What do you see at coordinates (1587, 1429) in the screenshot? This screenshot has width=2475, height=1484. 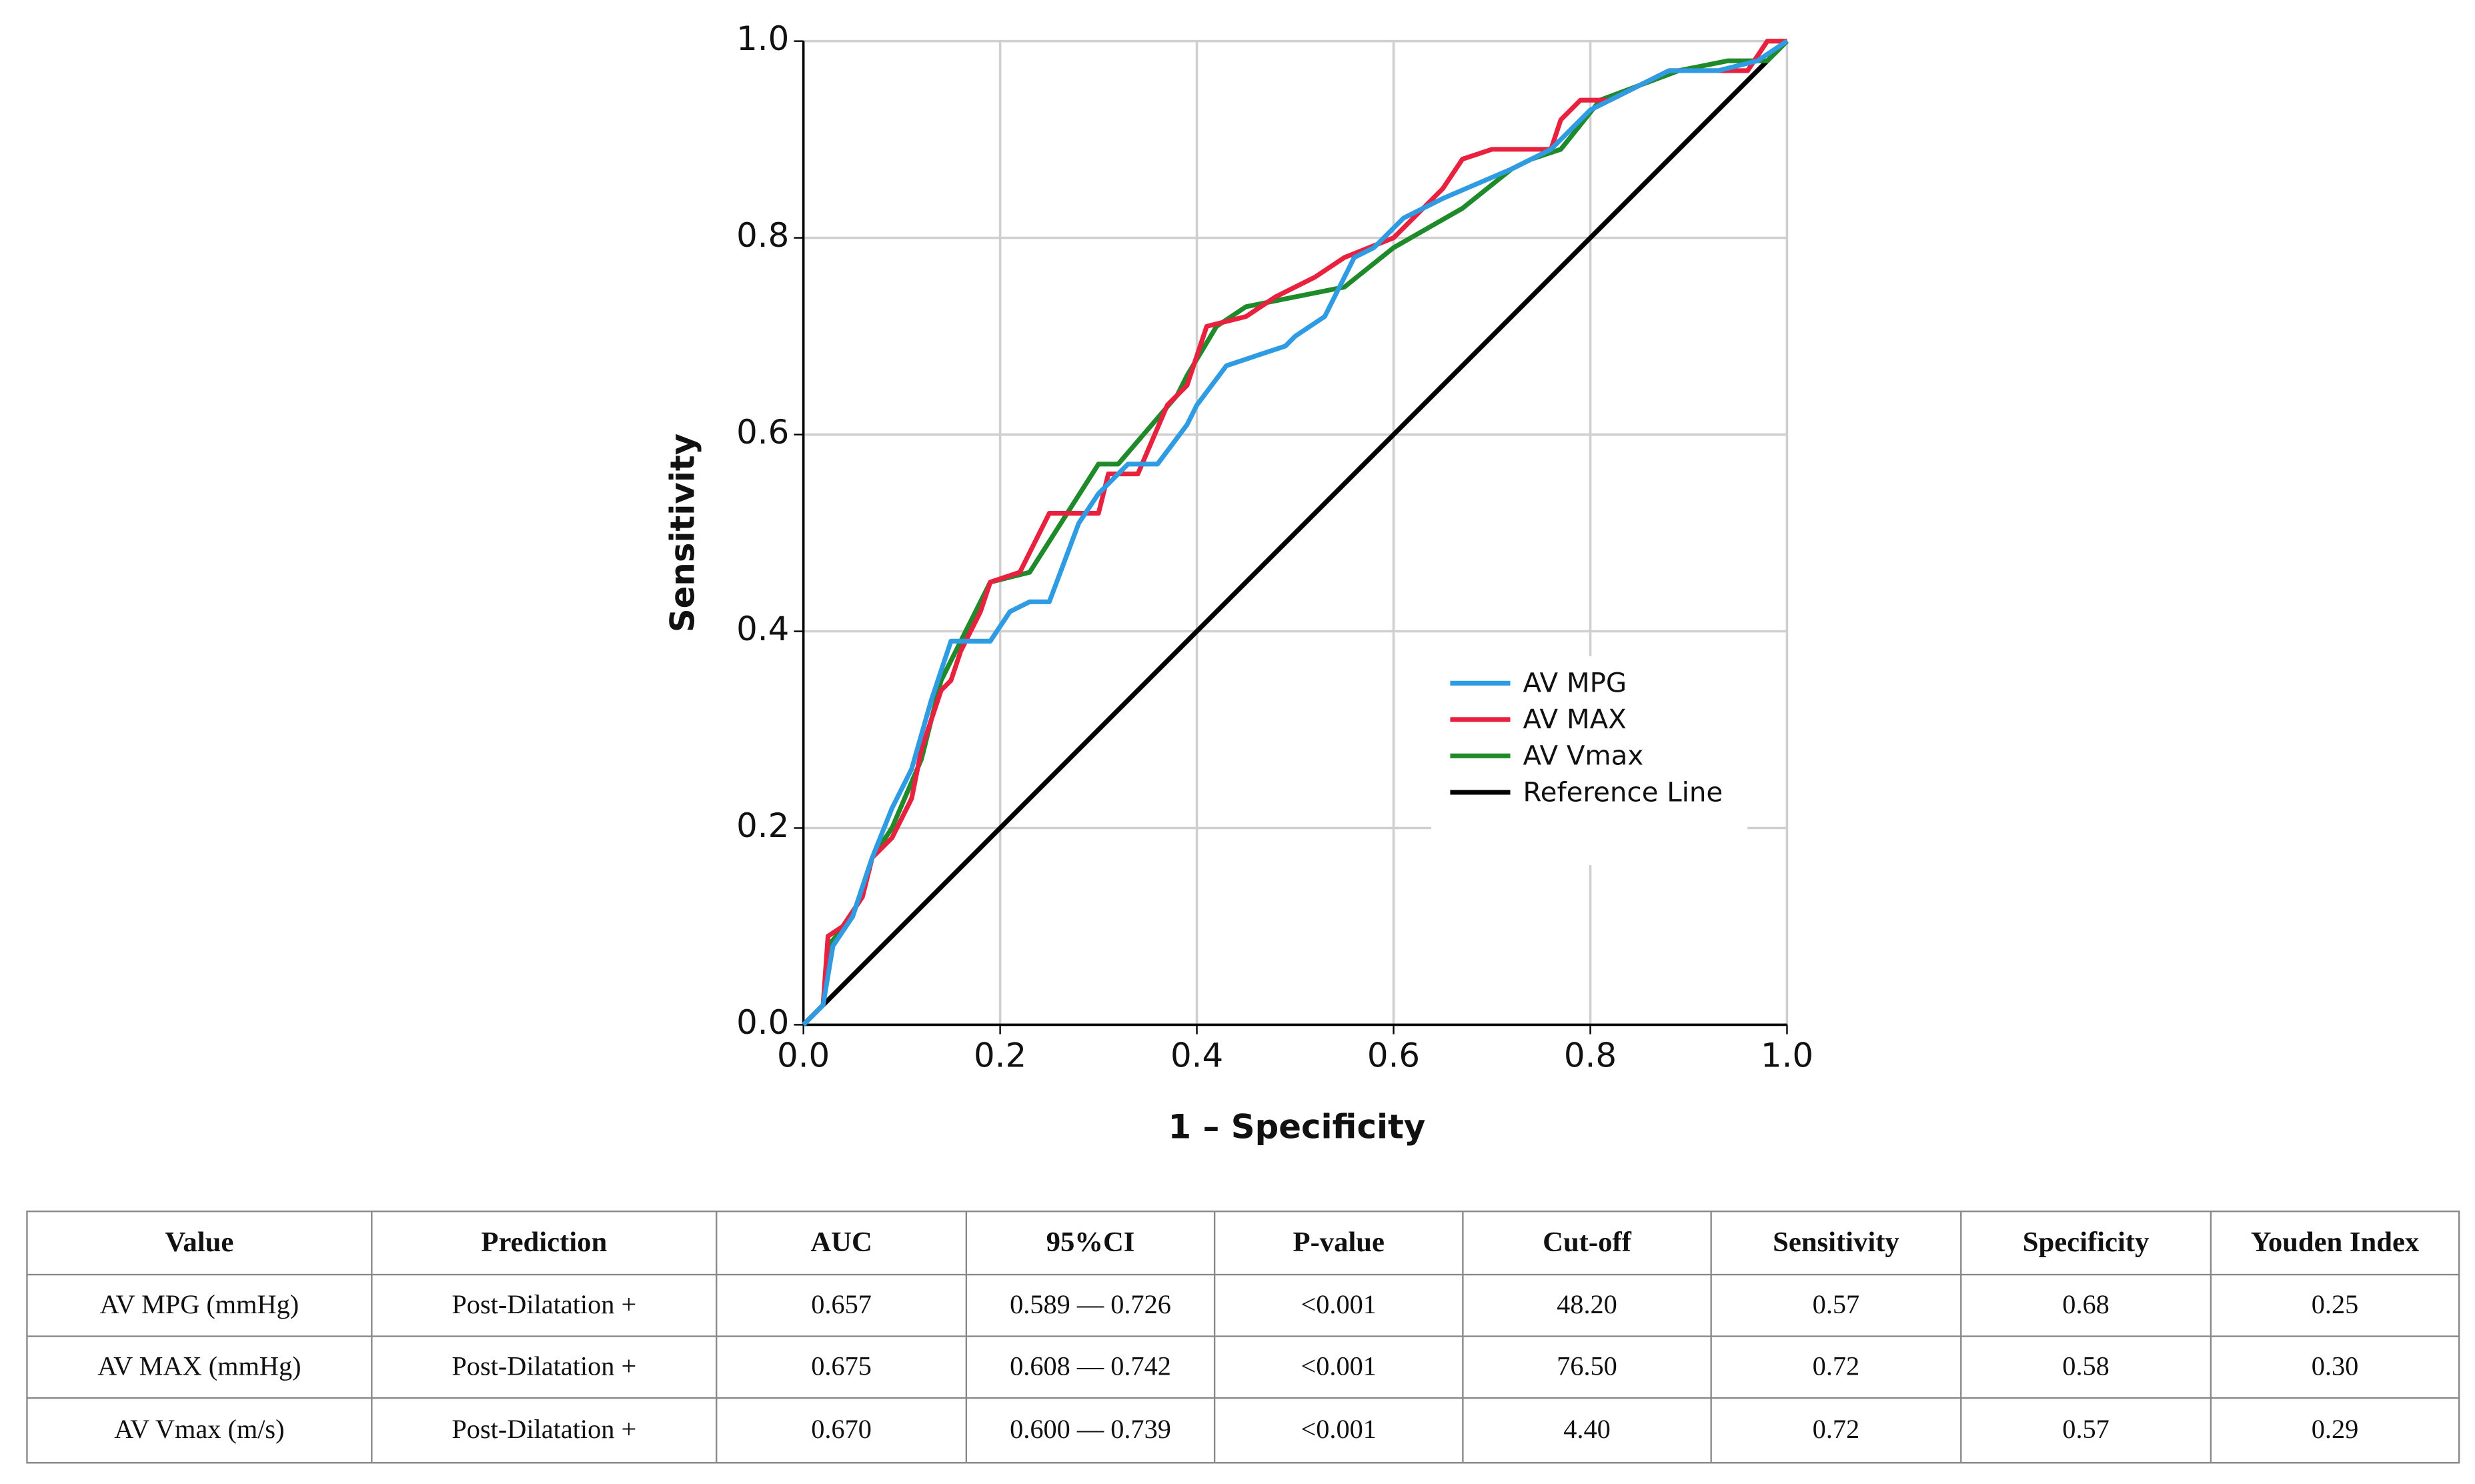 I see `table-cell: 4.40` at bounding box center [1587, 1429].